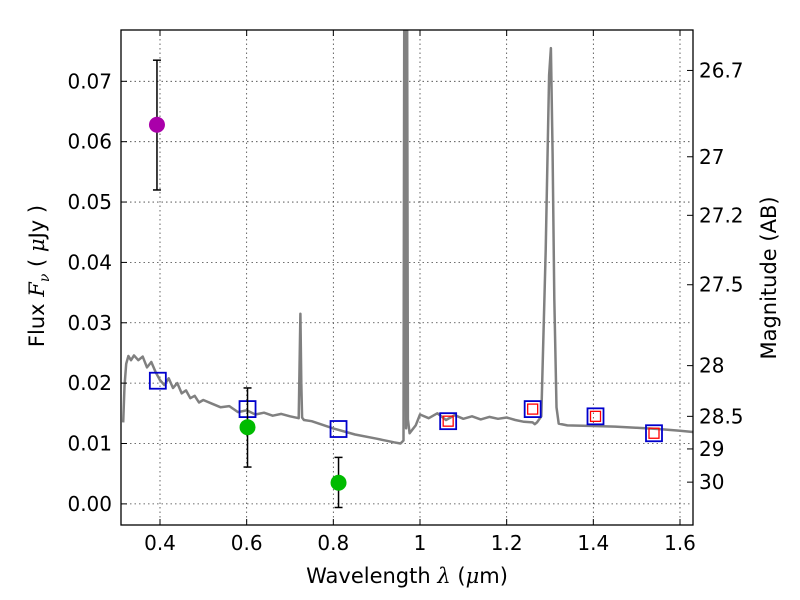  Describe the element at coordinates (721, 215) in the screenshot. I see `y2-tick-label: 27.2` at that location.